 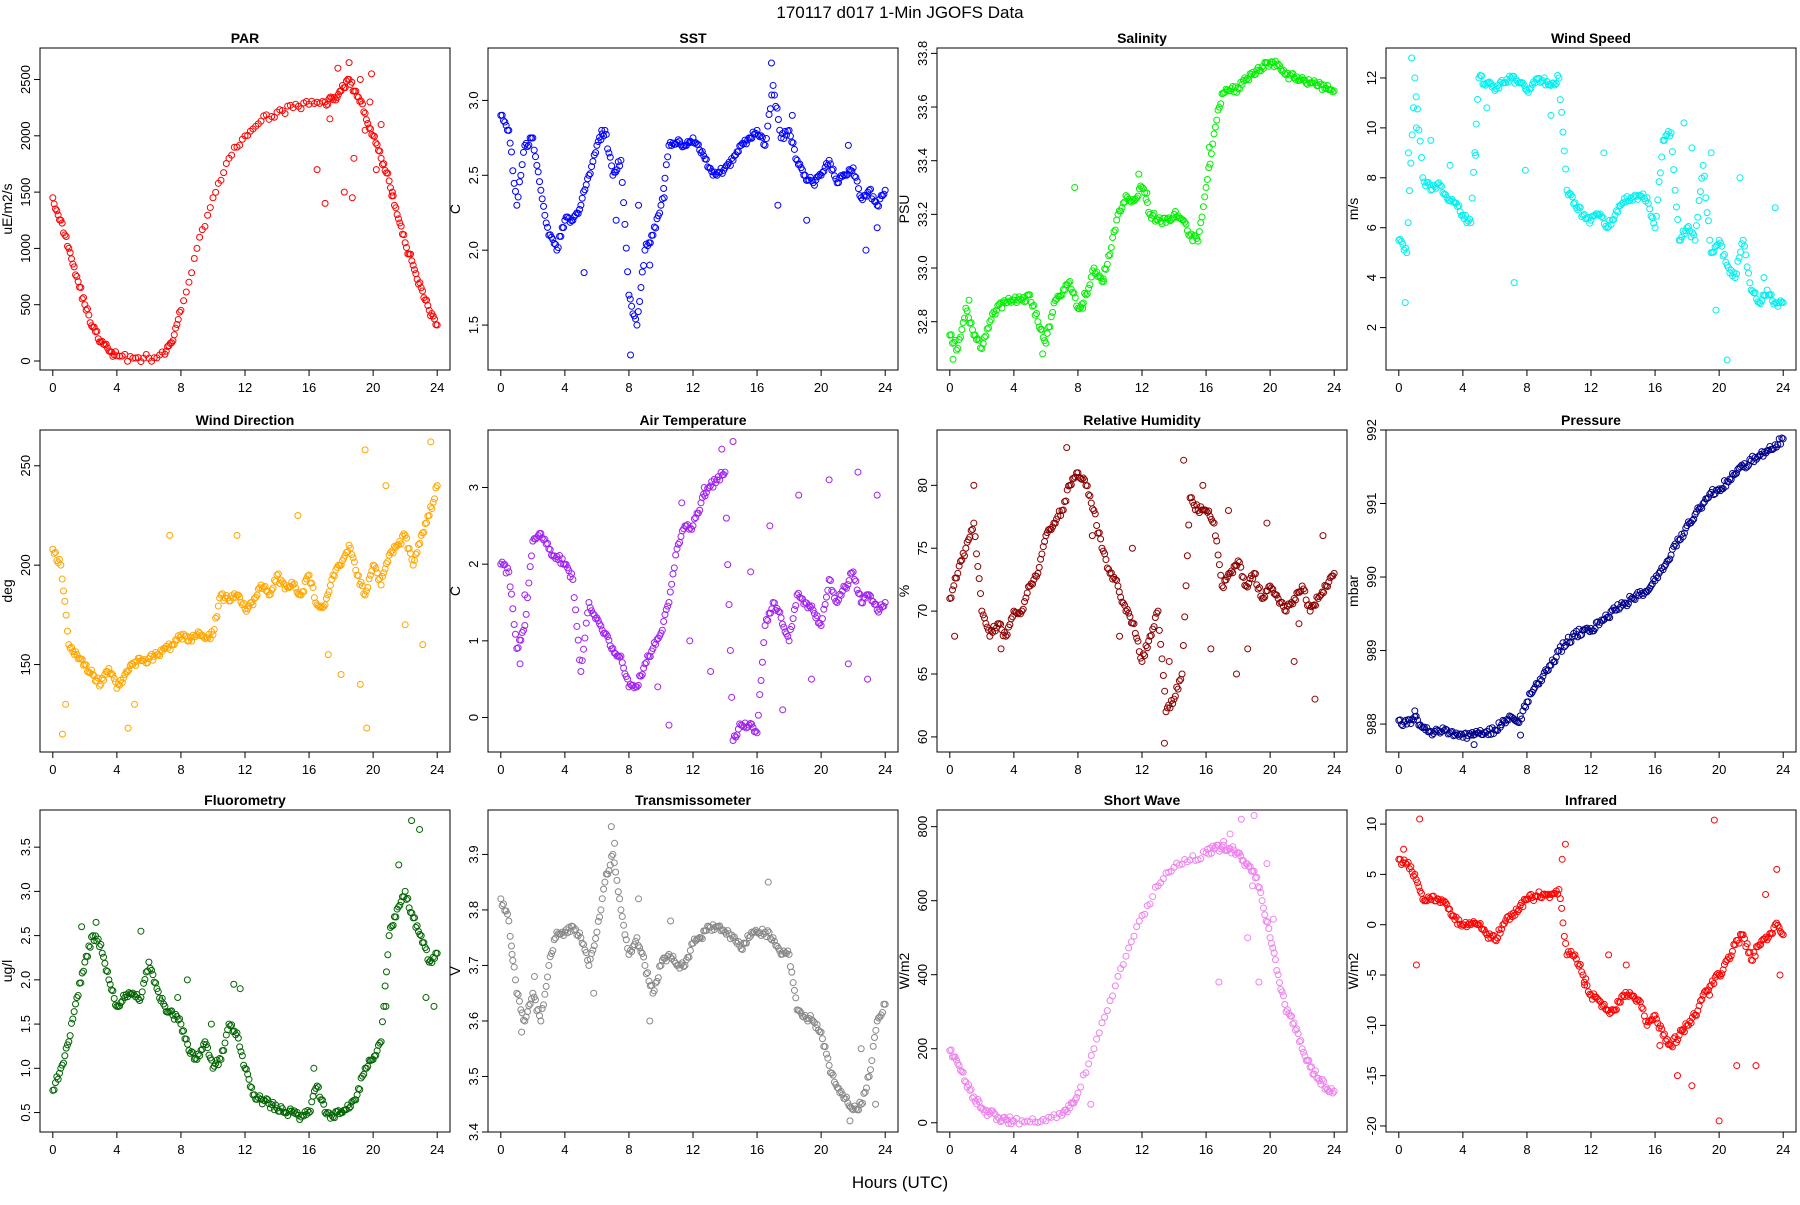 What do you see at coordinates (922, 160) in the screenshot?
I see `y-tick-label: 33.4` at bounding box center [922, 160].